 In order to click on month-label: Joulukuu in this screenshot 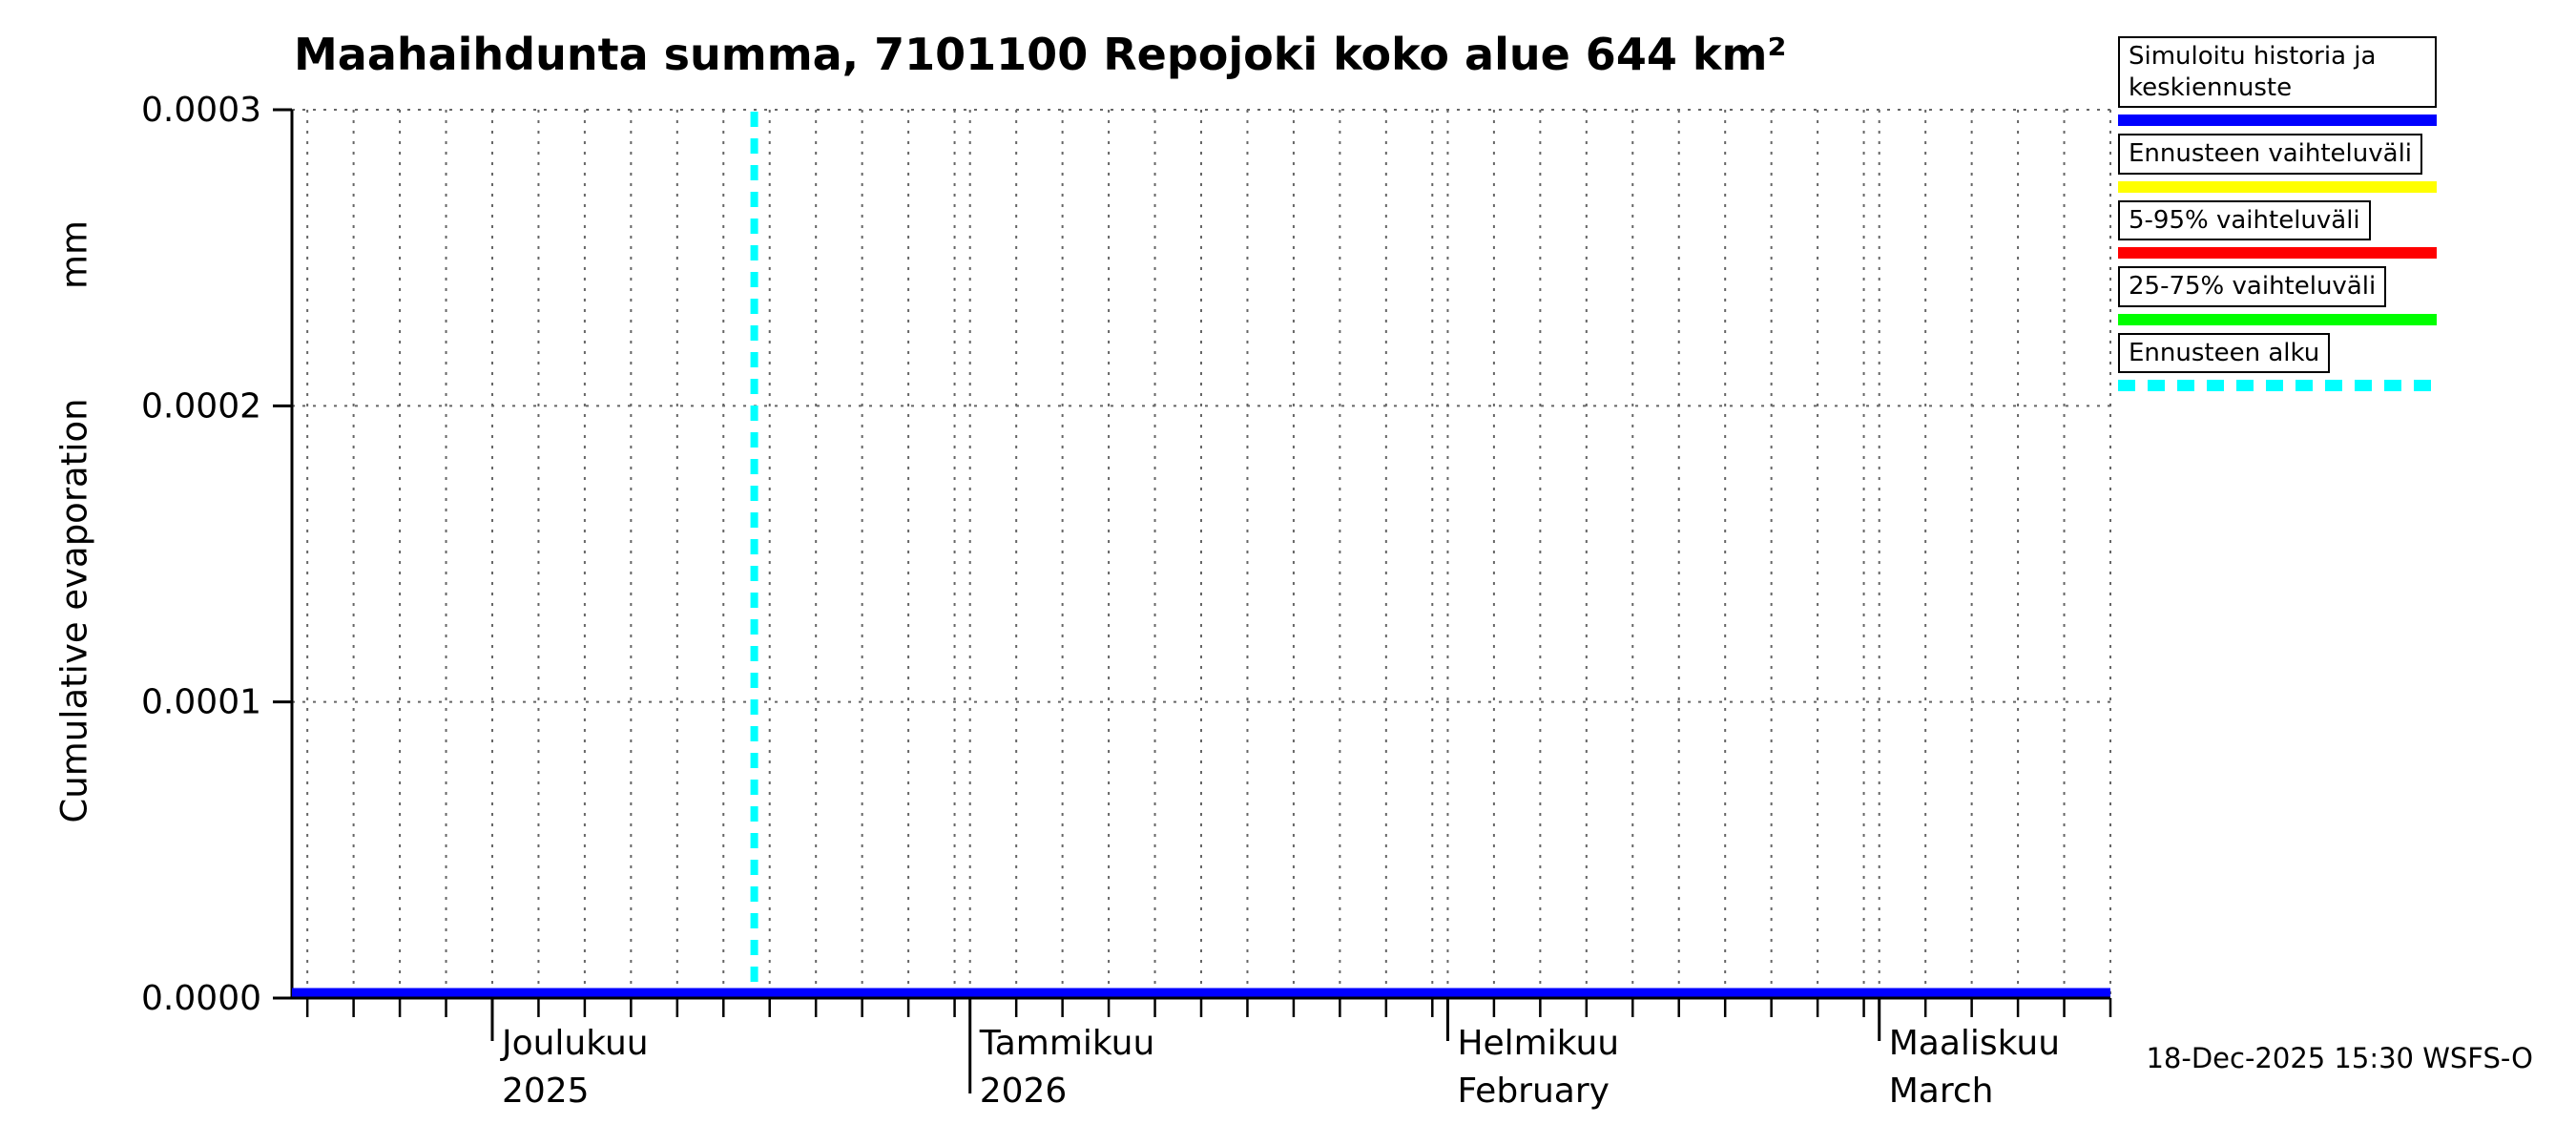, I will do `click(574, 1043)`.